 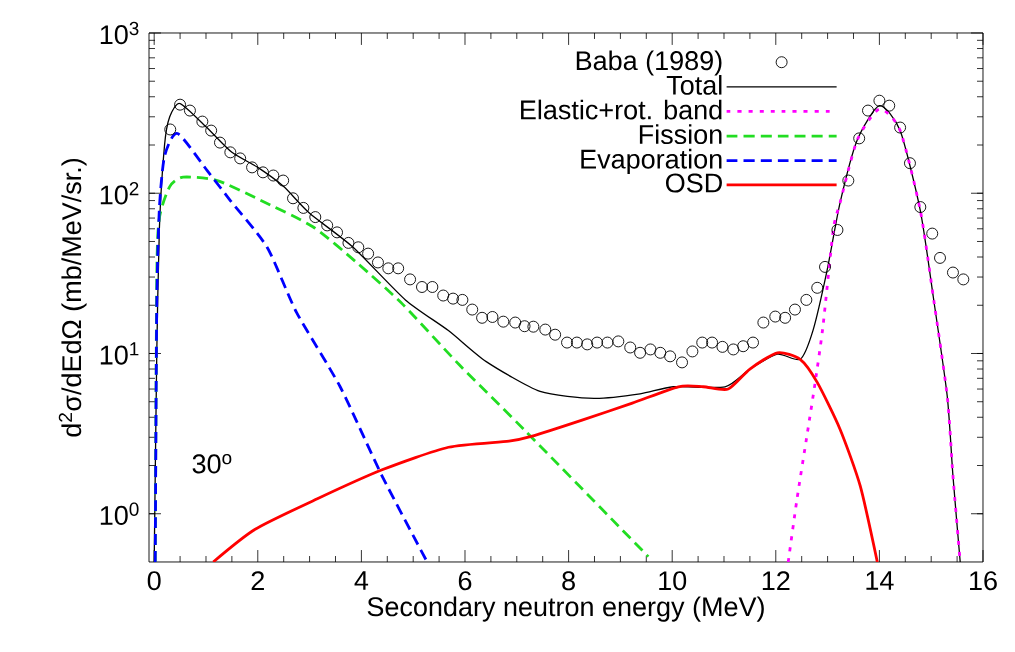 I want to click on x-axis-title: Secondary neutron energy (MeV), so click(x=565, y=609).